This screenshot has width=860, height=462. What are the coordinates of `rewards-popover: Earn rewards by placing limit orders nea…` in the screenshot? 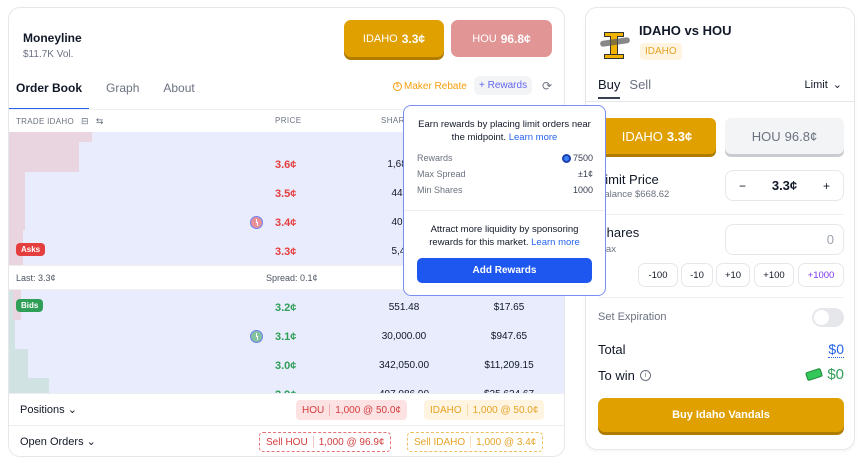 It's located at (504, 200).